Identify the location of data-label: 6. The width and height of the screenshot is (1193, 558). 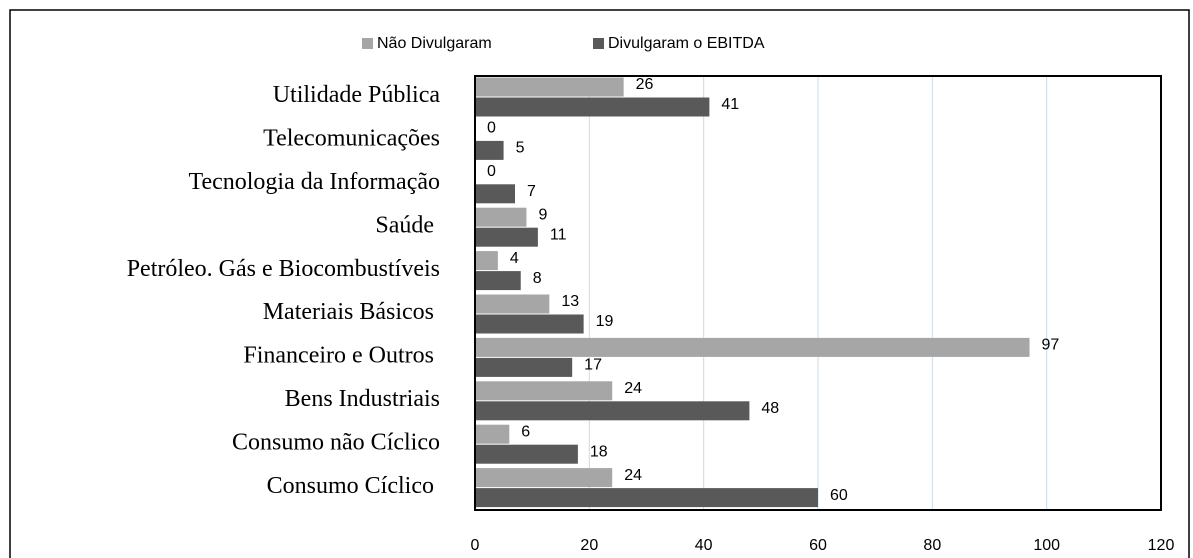
(525, 431).